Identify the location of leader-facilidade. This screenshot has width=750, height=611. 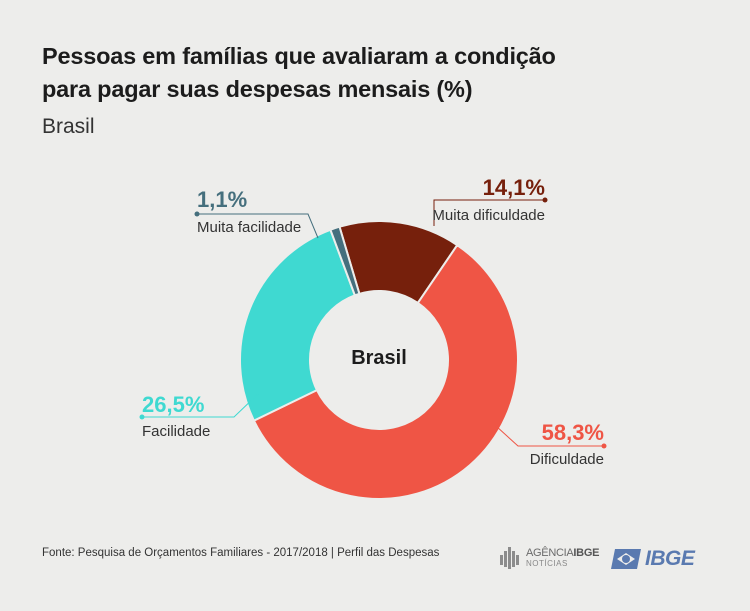
(200, 405).